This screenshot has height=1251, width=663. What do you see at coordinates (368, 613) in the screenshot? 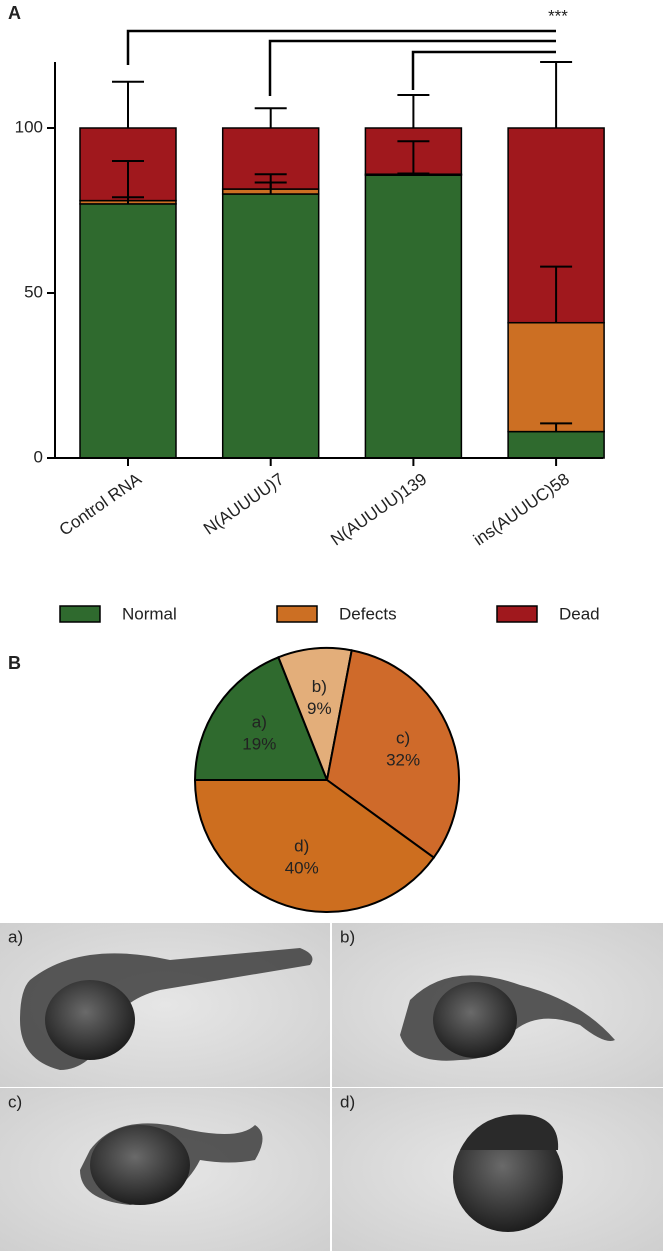
I see `legend-label: Defects` at bounding box center [368, 613].